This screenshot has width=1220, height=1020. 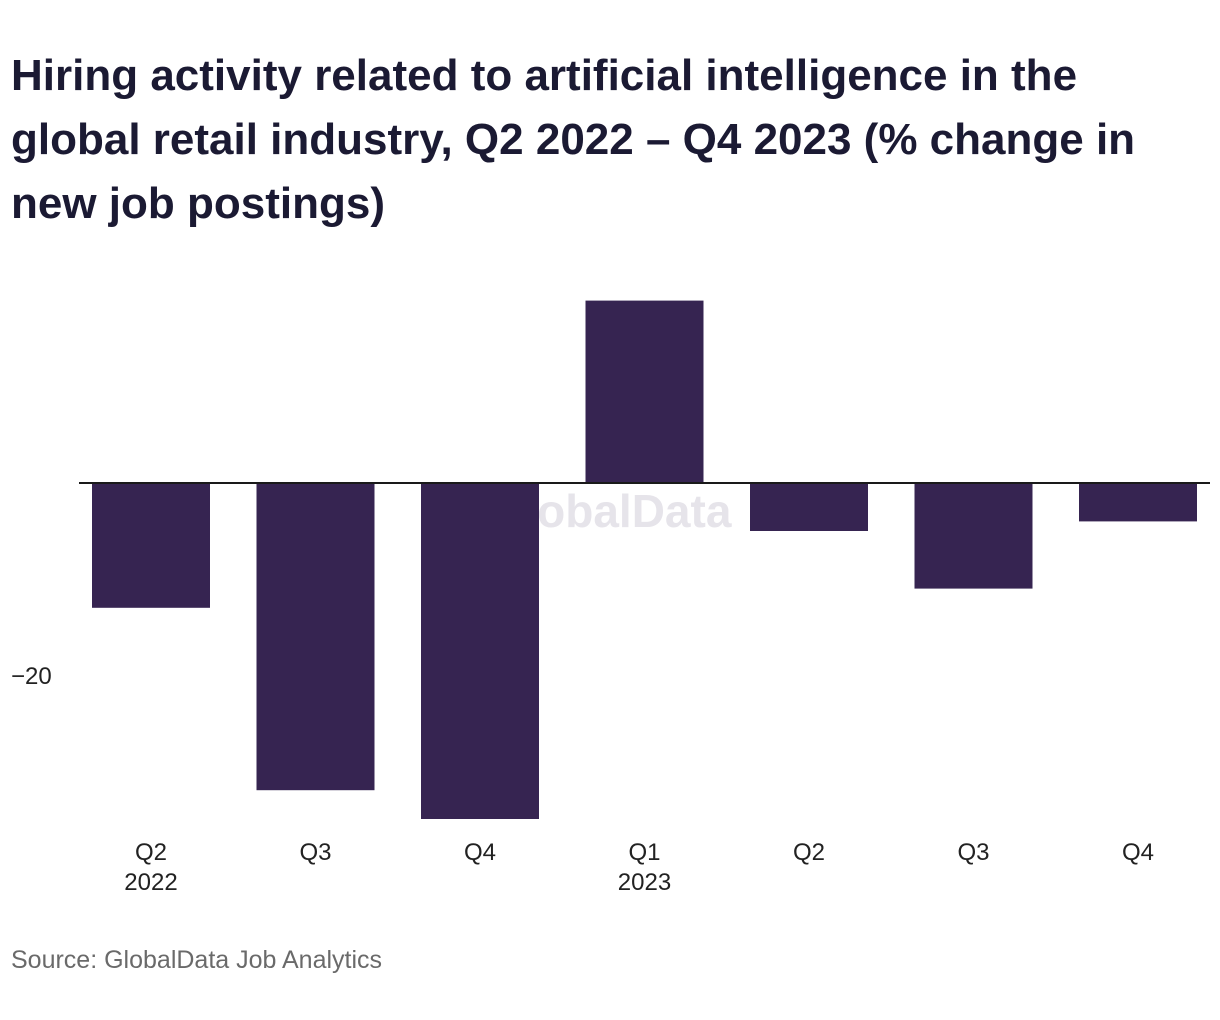 What do you see at coordinates (197, 960) in the screenshot?
I see `source-note: Source: GlobalData Job Analytics` at bounding box center [197, 960].